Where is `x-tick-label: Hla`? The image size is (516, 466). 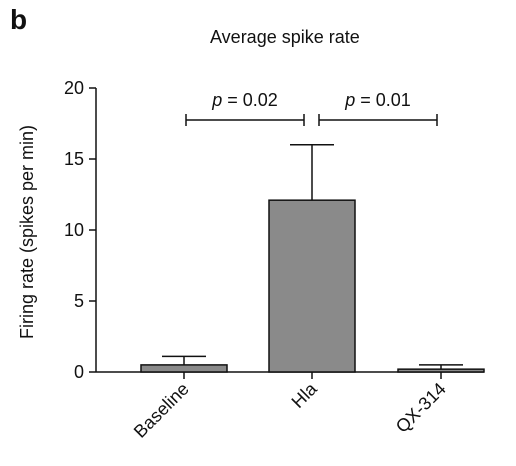
x-tick-label: Hla is located at coordinates (305, 395).